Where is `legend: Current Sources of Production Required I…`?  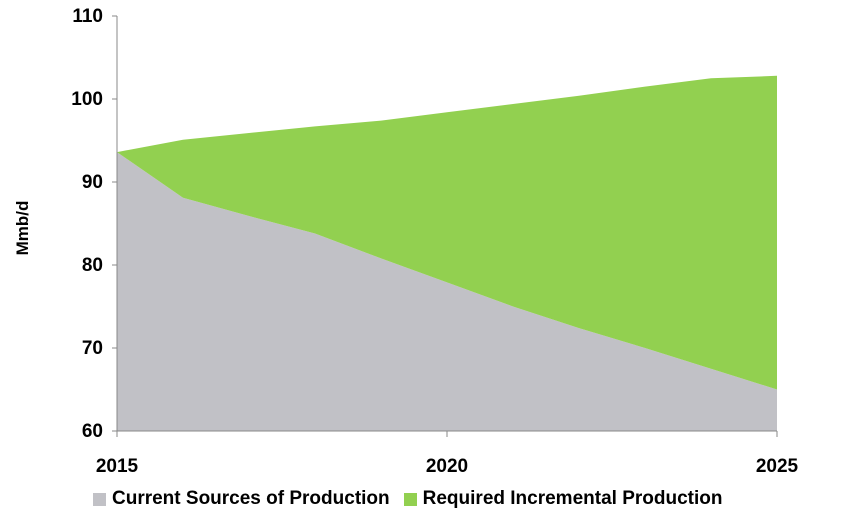
legend: Current Sources of Production Required I… is located at coordinates (414, 499).